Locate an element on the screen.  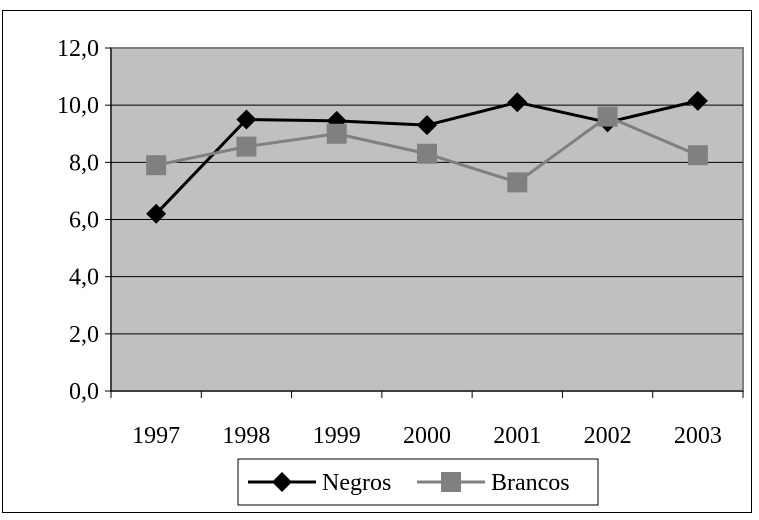
y-tick-label: 2,0 is located at coordinates (84, 335).